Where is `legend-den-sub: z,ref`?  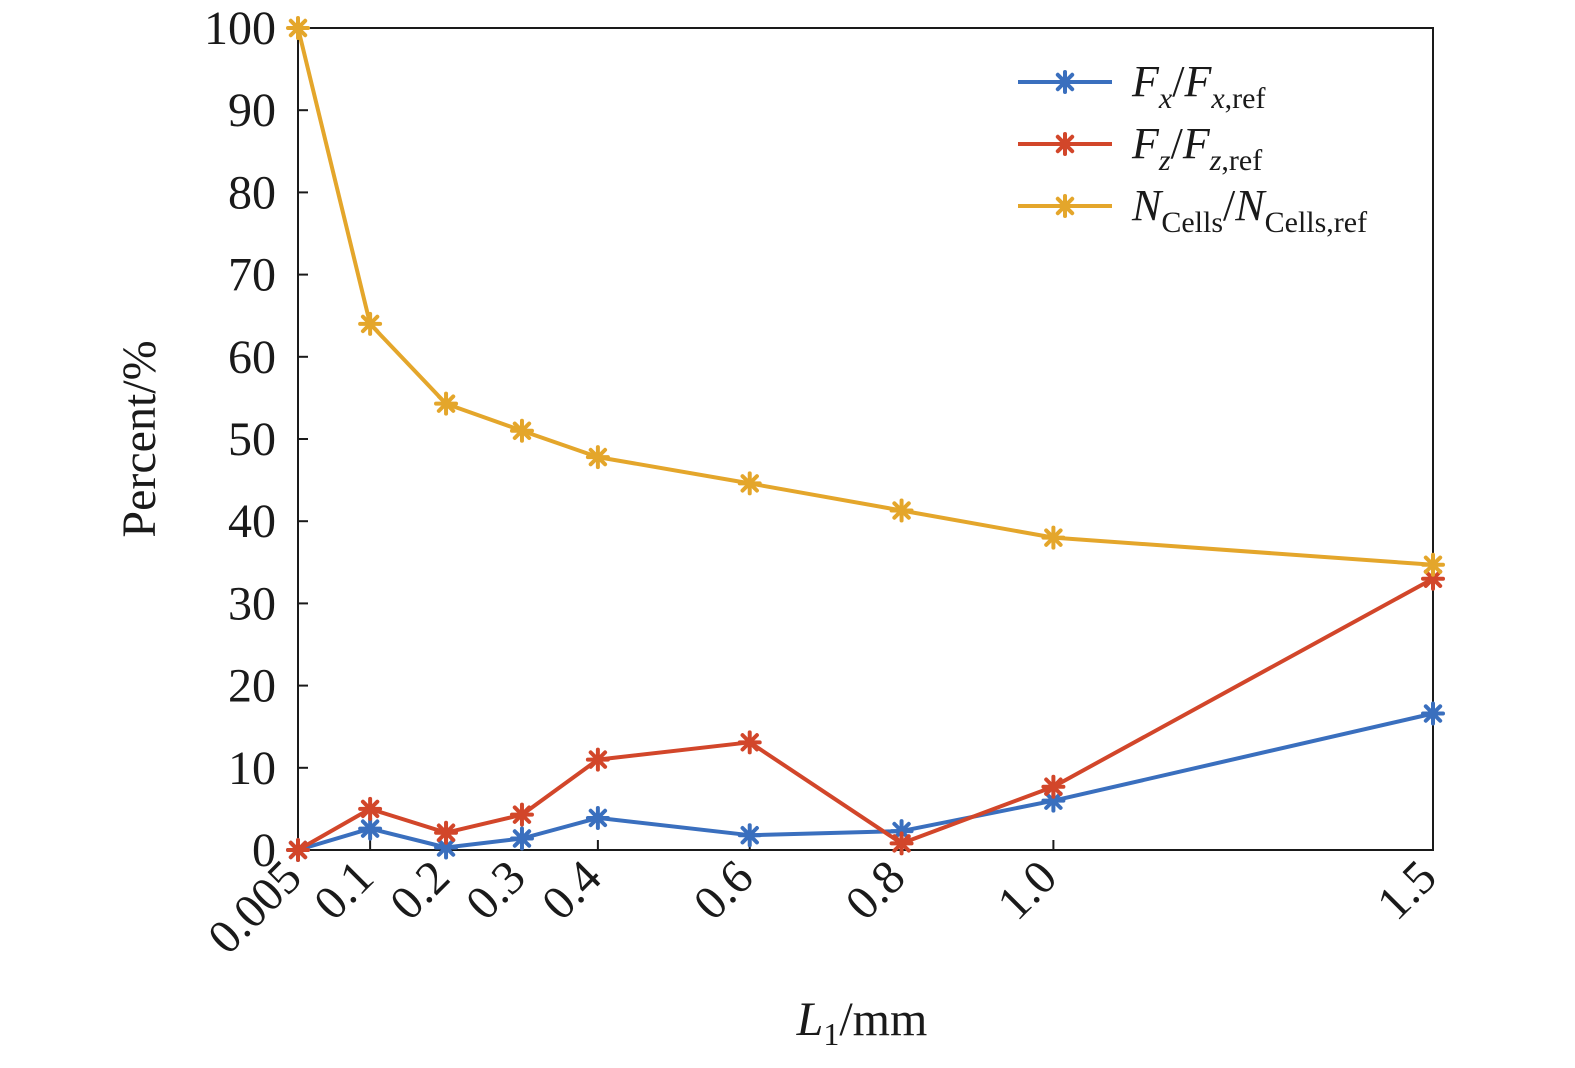 legend-den-sub: z,ref is located at coordinates (1235, 160).